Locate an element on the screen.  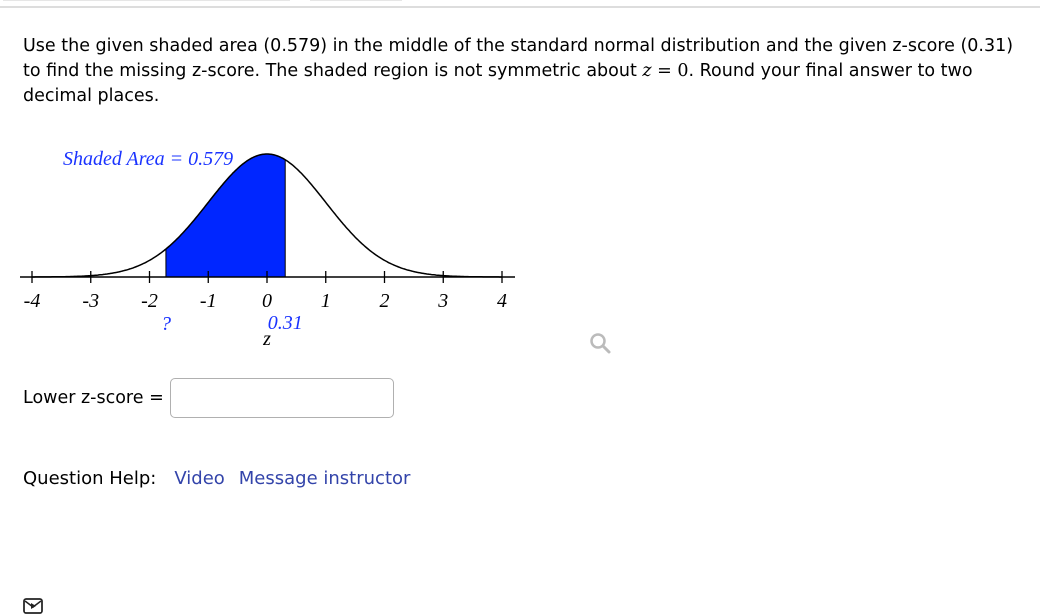
x-tick-label: -2 is located at coordinates (149, 301).